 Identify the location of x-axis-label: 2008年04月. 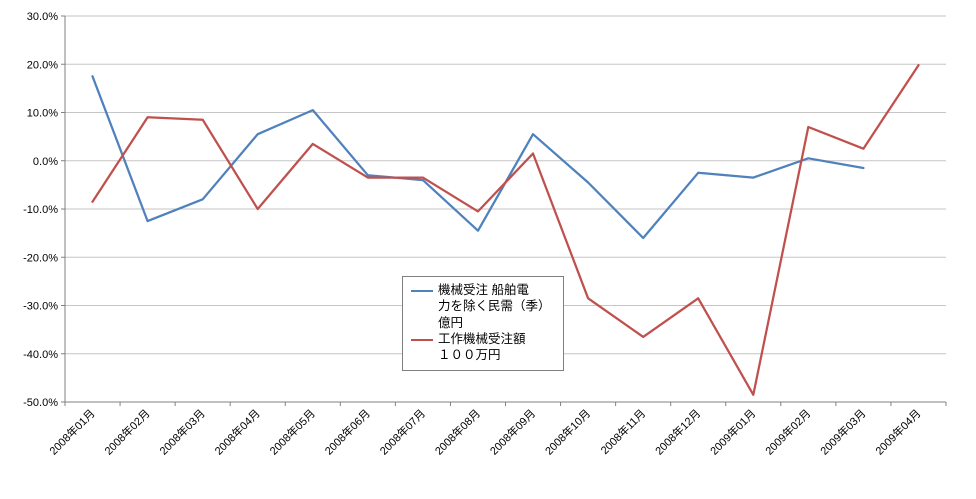
(236, 431).